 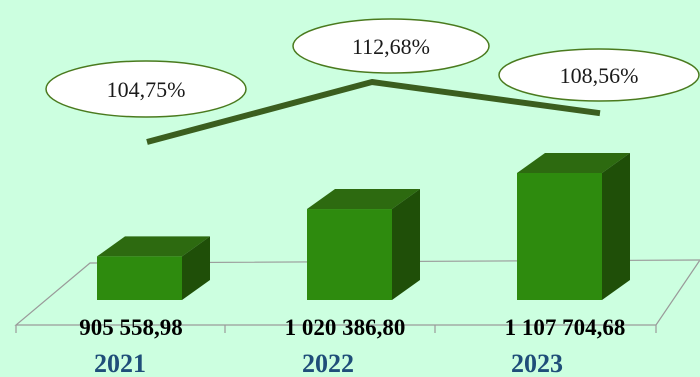 I want to click on bar-2021, so click(x=139, y=278).